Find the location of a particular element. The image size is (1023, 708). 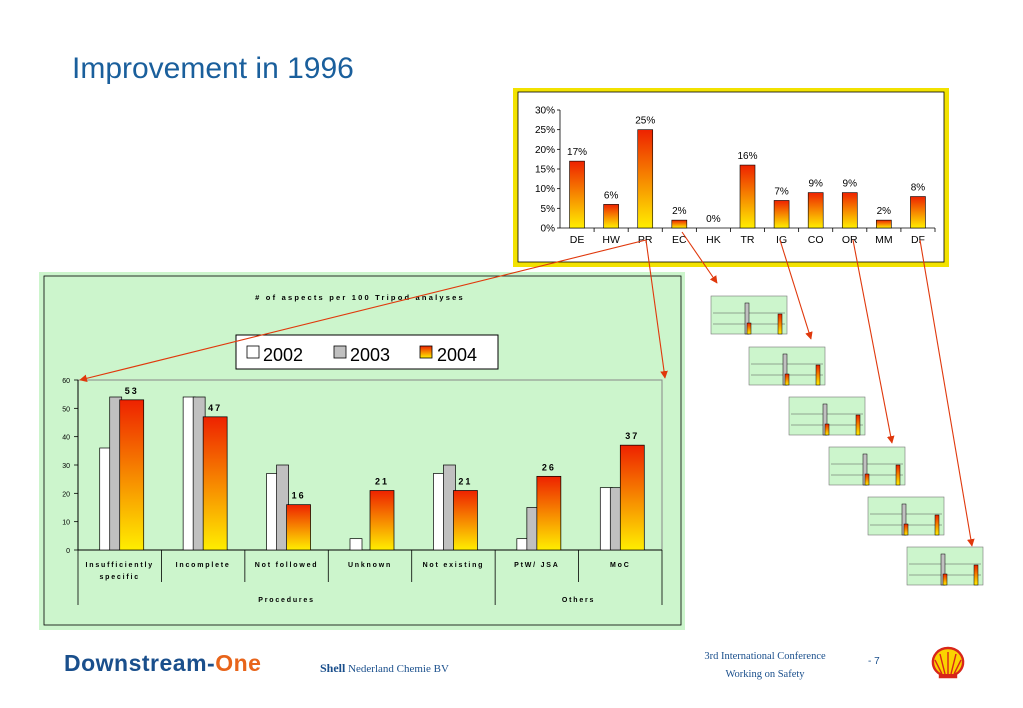

downstream-one-logo: Downstream-One is located at coordinates (163, 663).